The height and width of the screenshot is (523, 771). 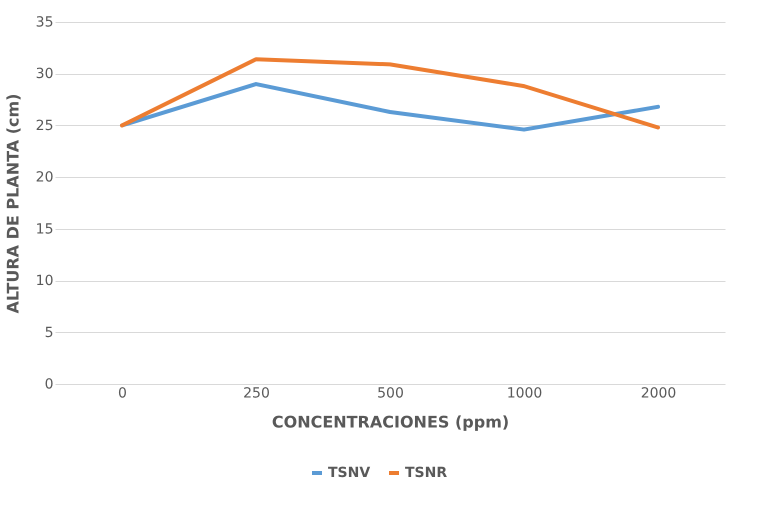 I want to click on legend-label: TSNV, so click(x=349, y=473).